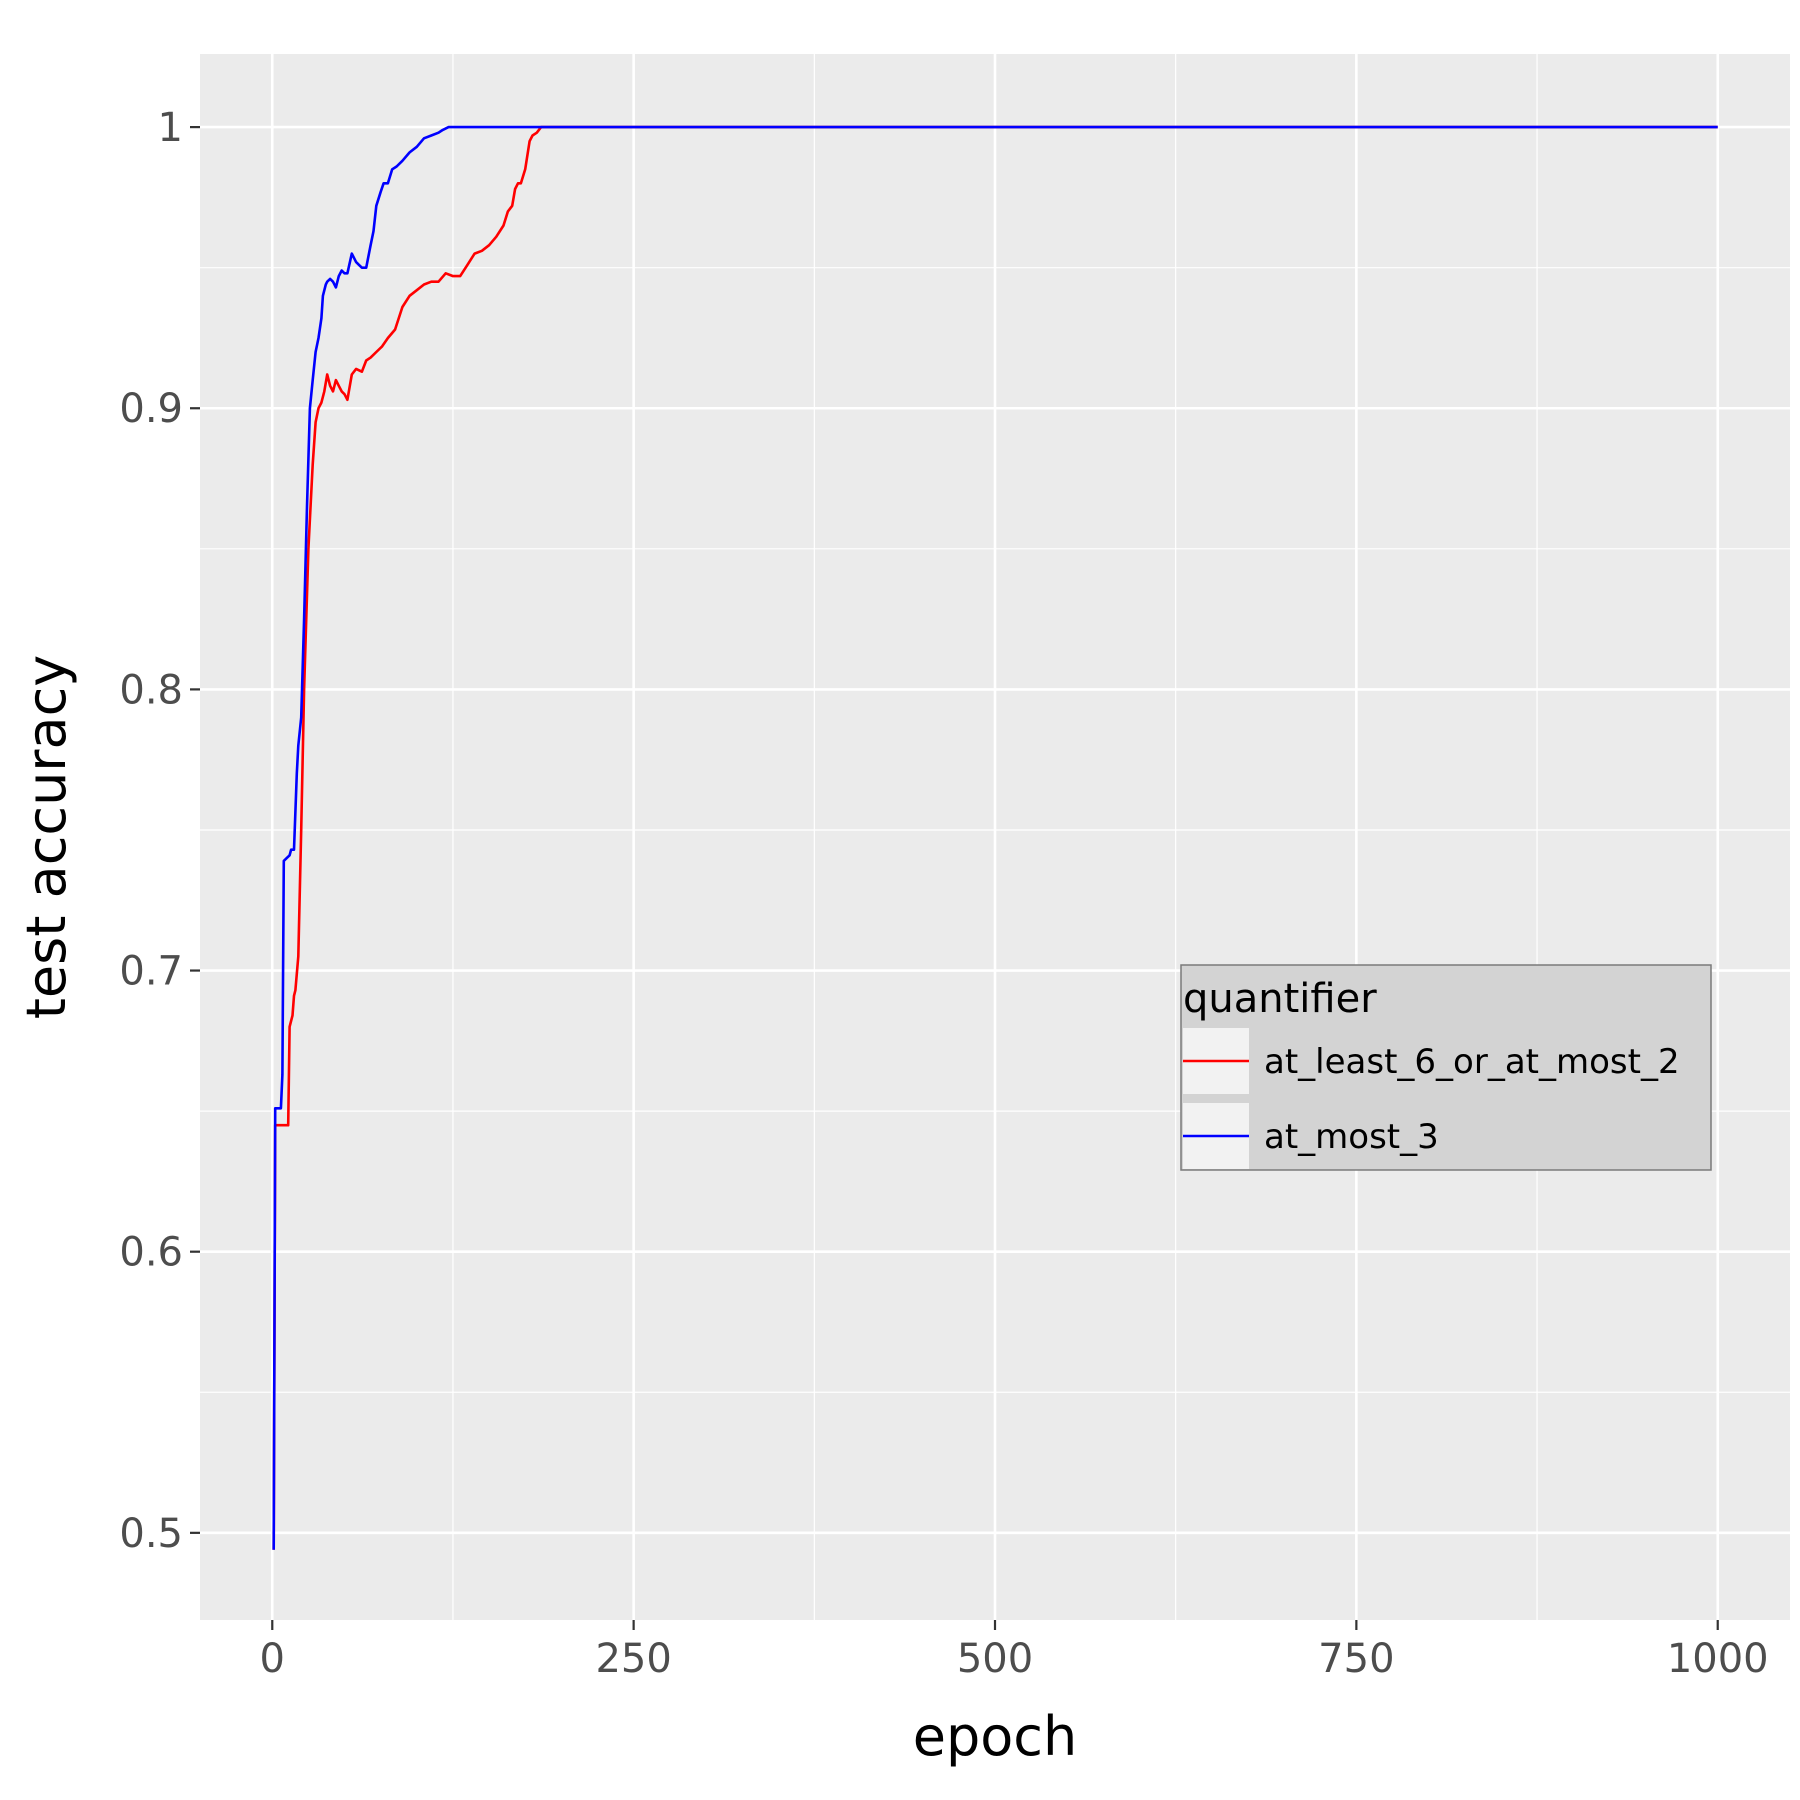  Describe the element at coordinates (151, 1534) in the screenshot. I see `y-tick-label: 0.5` at that location.